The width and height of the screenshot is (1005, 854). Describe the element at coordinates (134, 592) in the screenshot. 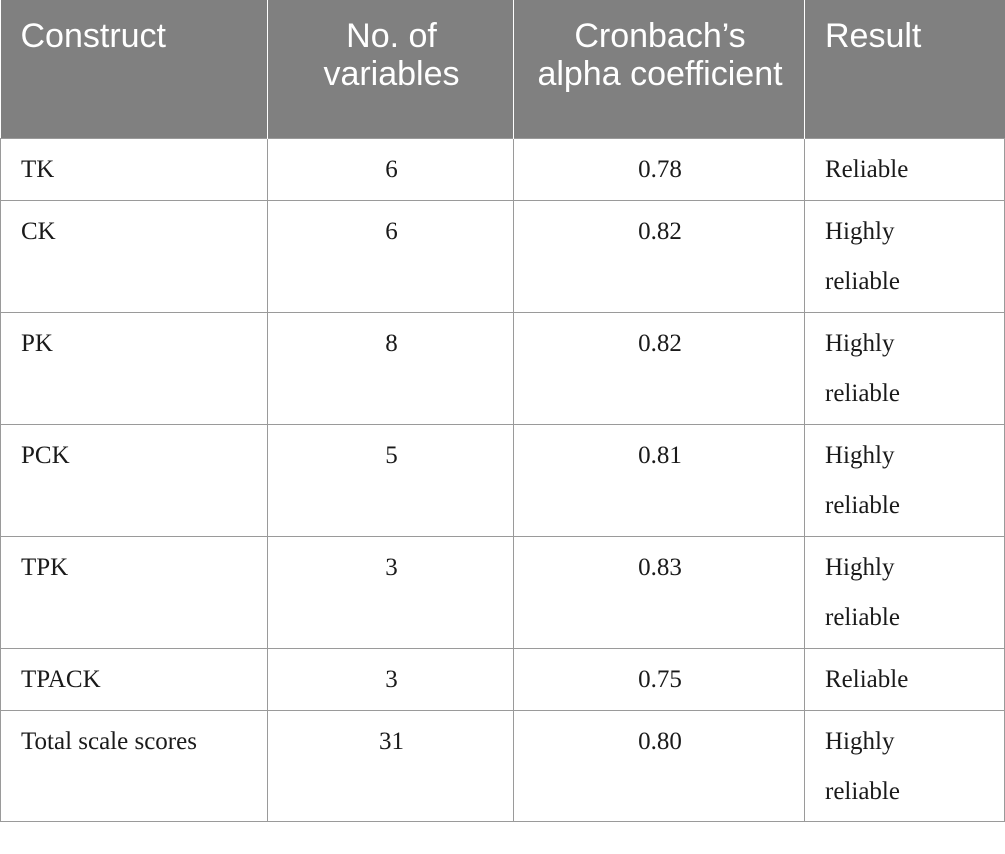

I see `cell-construct: TPK` at that location.